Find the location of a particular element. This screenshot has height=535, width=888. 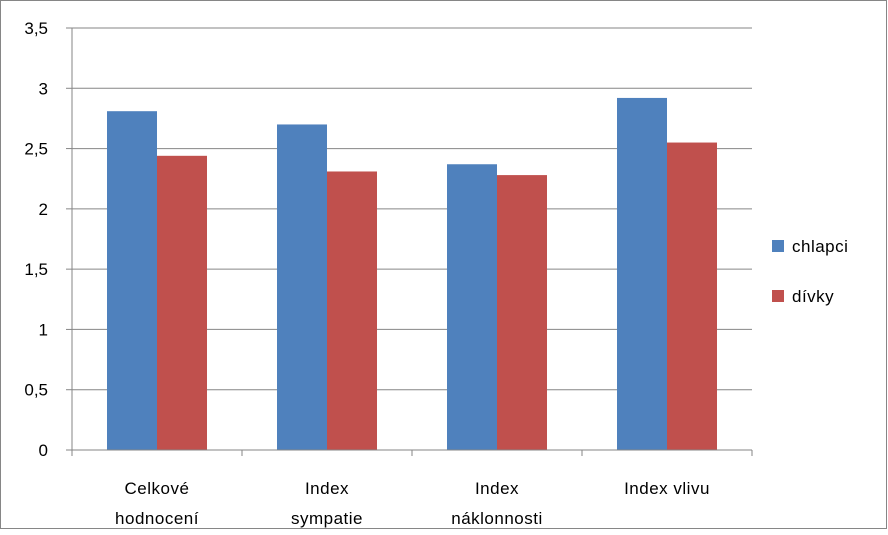

x-tick-label: Index vlivu is located at coordinates (667, 488).